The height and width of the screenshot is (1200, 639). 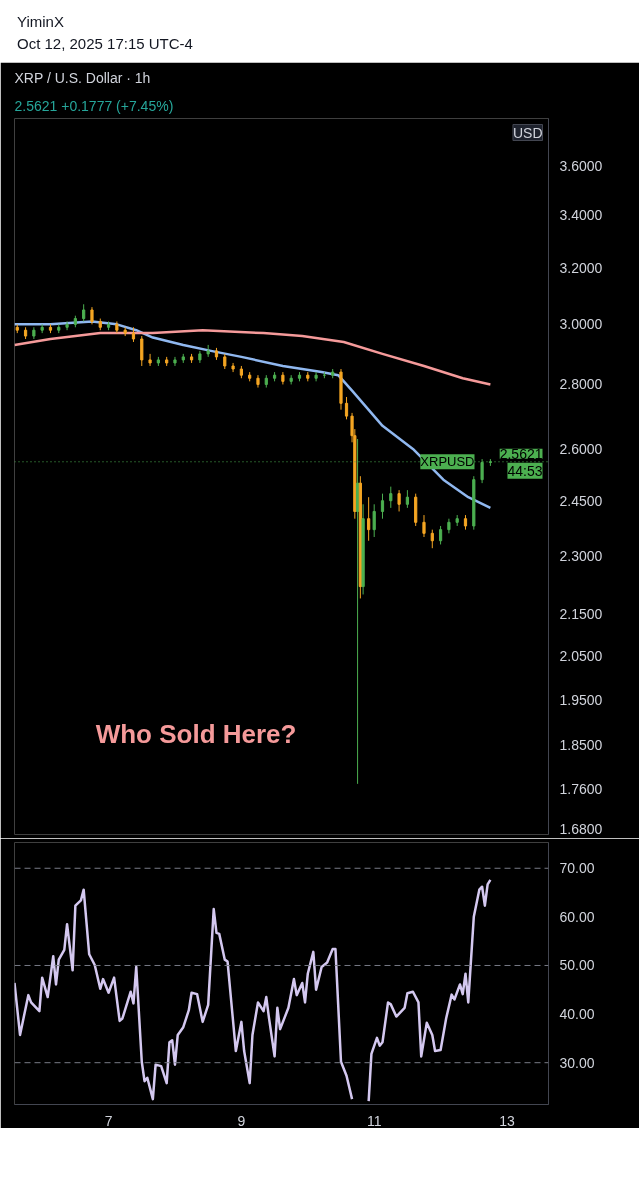 I want to click on y-tick-label: 3.4000, so click(x=581, y=215).